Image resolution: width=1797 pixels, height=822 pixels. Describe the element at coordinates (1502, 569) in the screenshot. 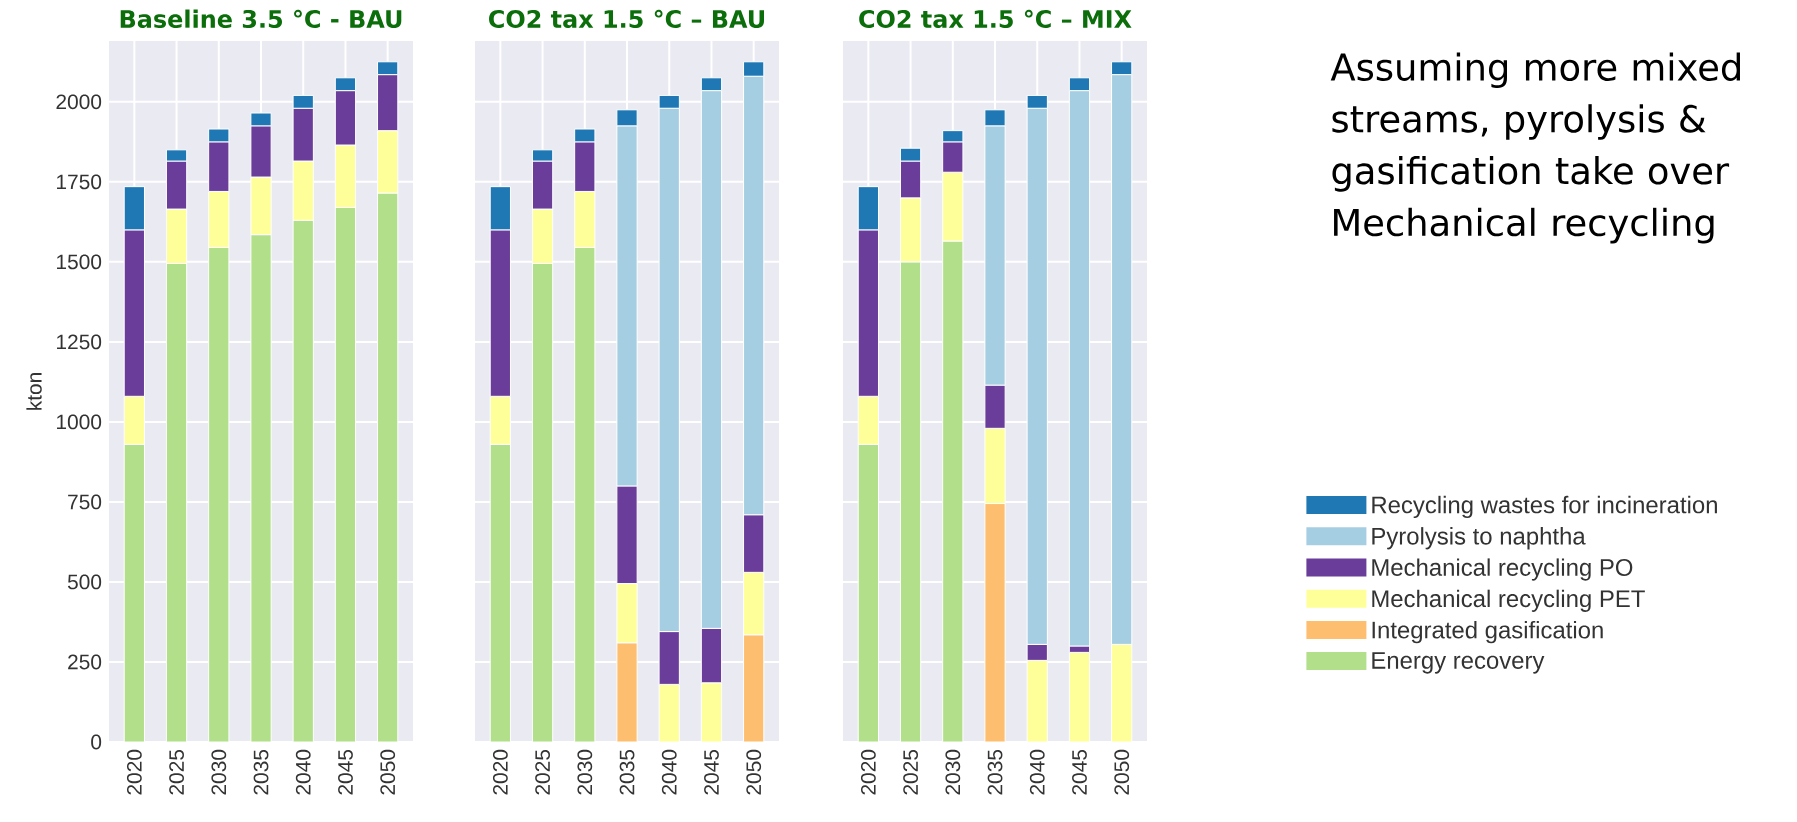

I see `legend-label: Mechanical recycling PO` at that location.